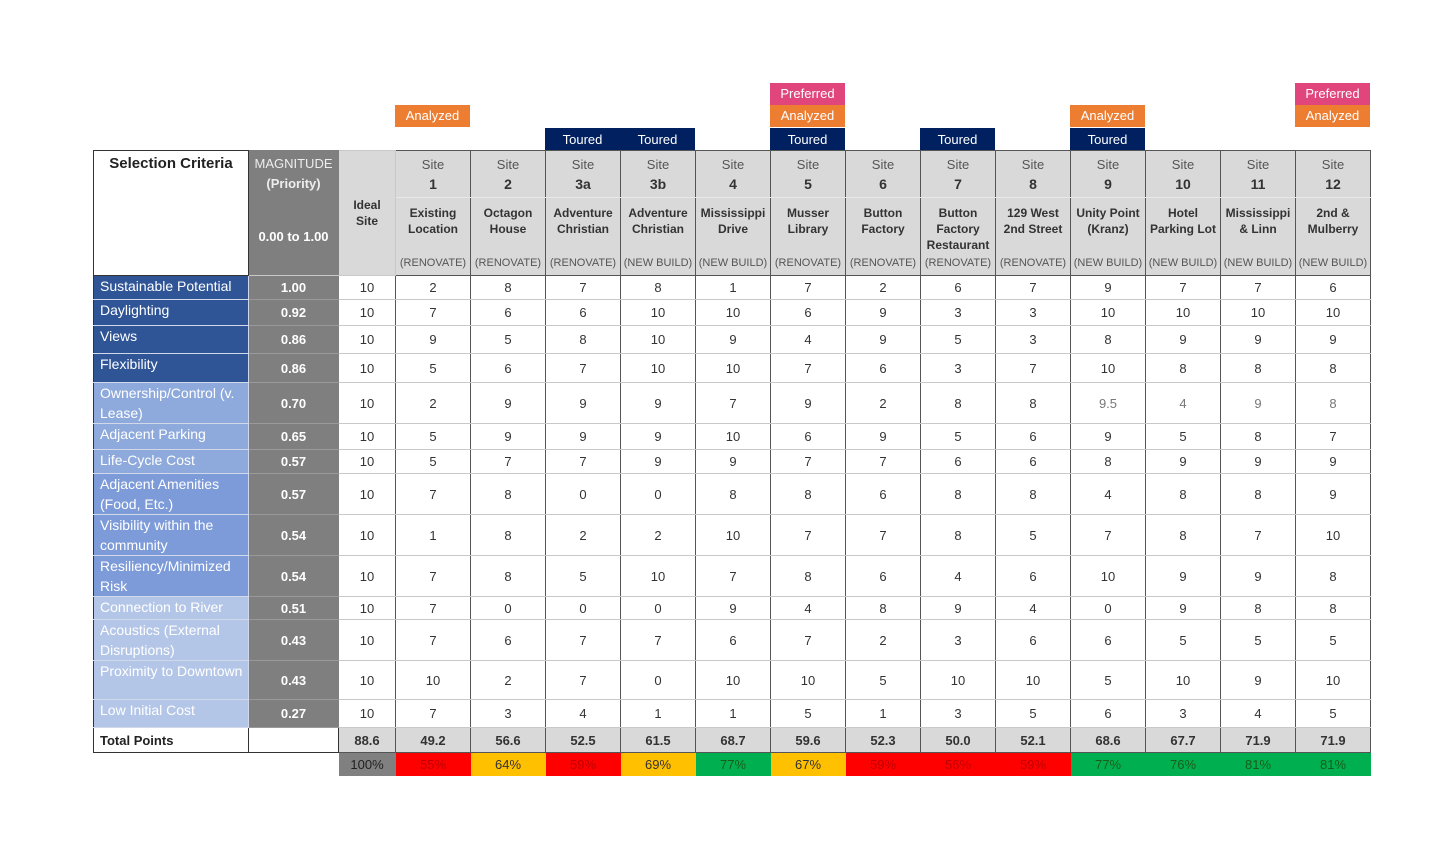 This screenshot has height=845, width=1454. What do you see at coordinates (808, 740) in the screenshot?
I see `site-total: 59.6` at bounding box center [808, 740].